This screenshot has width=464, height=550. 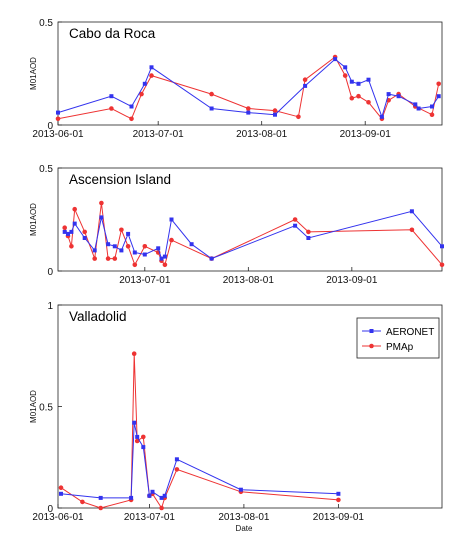 What do you see at coordinates (33, 406) in the screenshot?
I see `y-axis-label: M01AOD` at bounding box center [33, 406].